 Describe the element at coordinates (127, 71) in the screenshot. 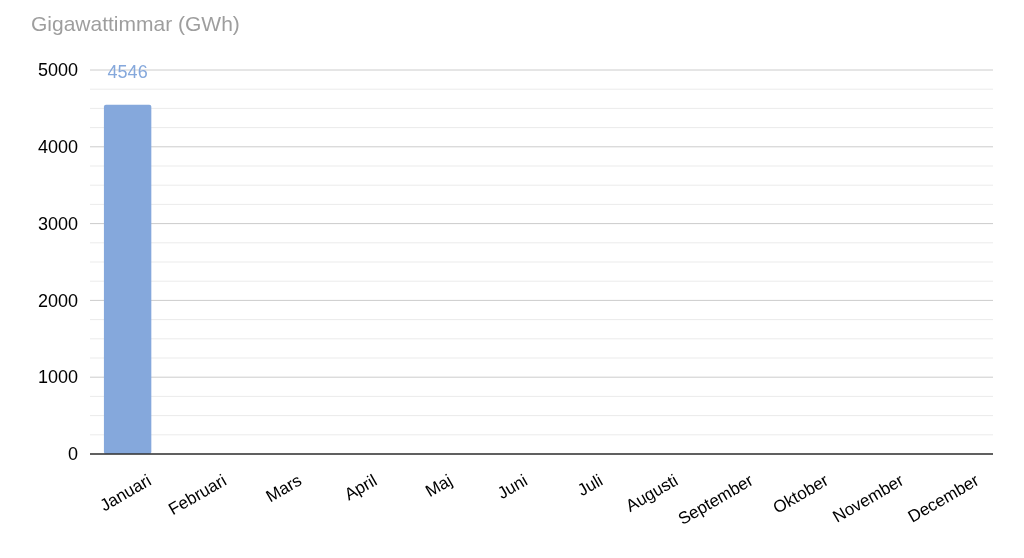

I see `data-label: 4546` at that location.